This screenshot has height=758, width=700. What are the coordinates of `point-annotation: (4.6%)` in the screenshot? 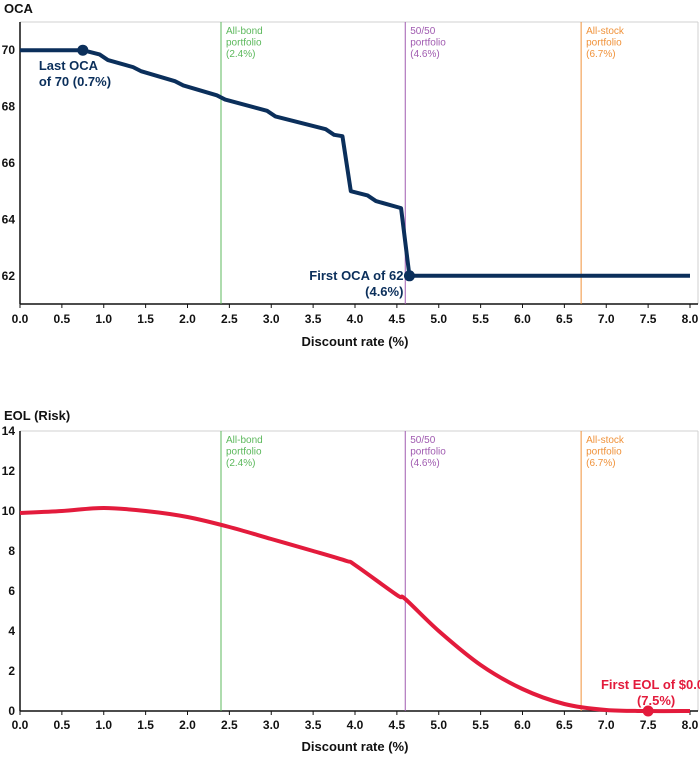 It's located at (384, 291).